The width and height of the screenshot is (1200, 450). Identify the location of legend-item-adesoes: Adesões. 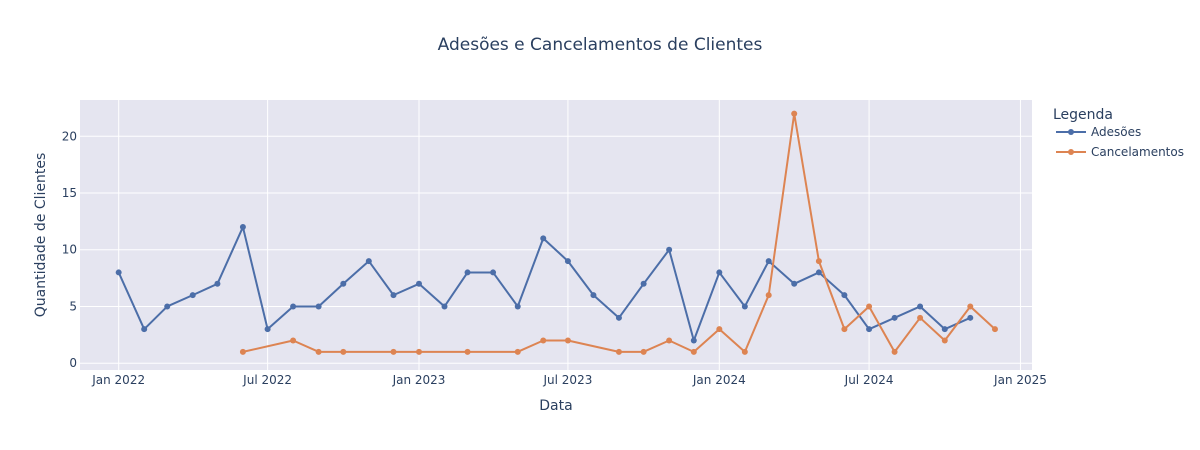
(1098, 132).